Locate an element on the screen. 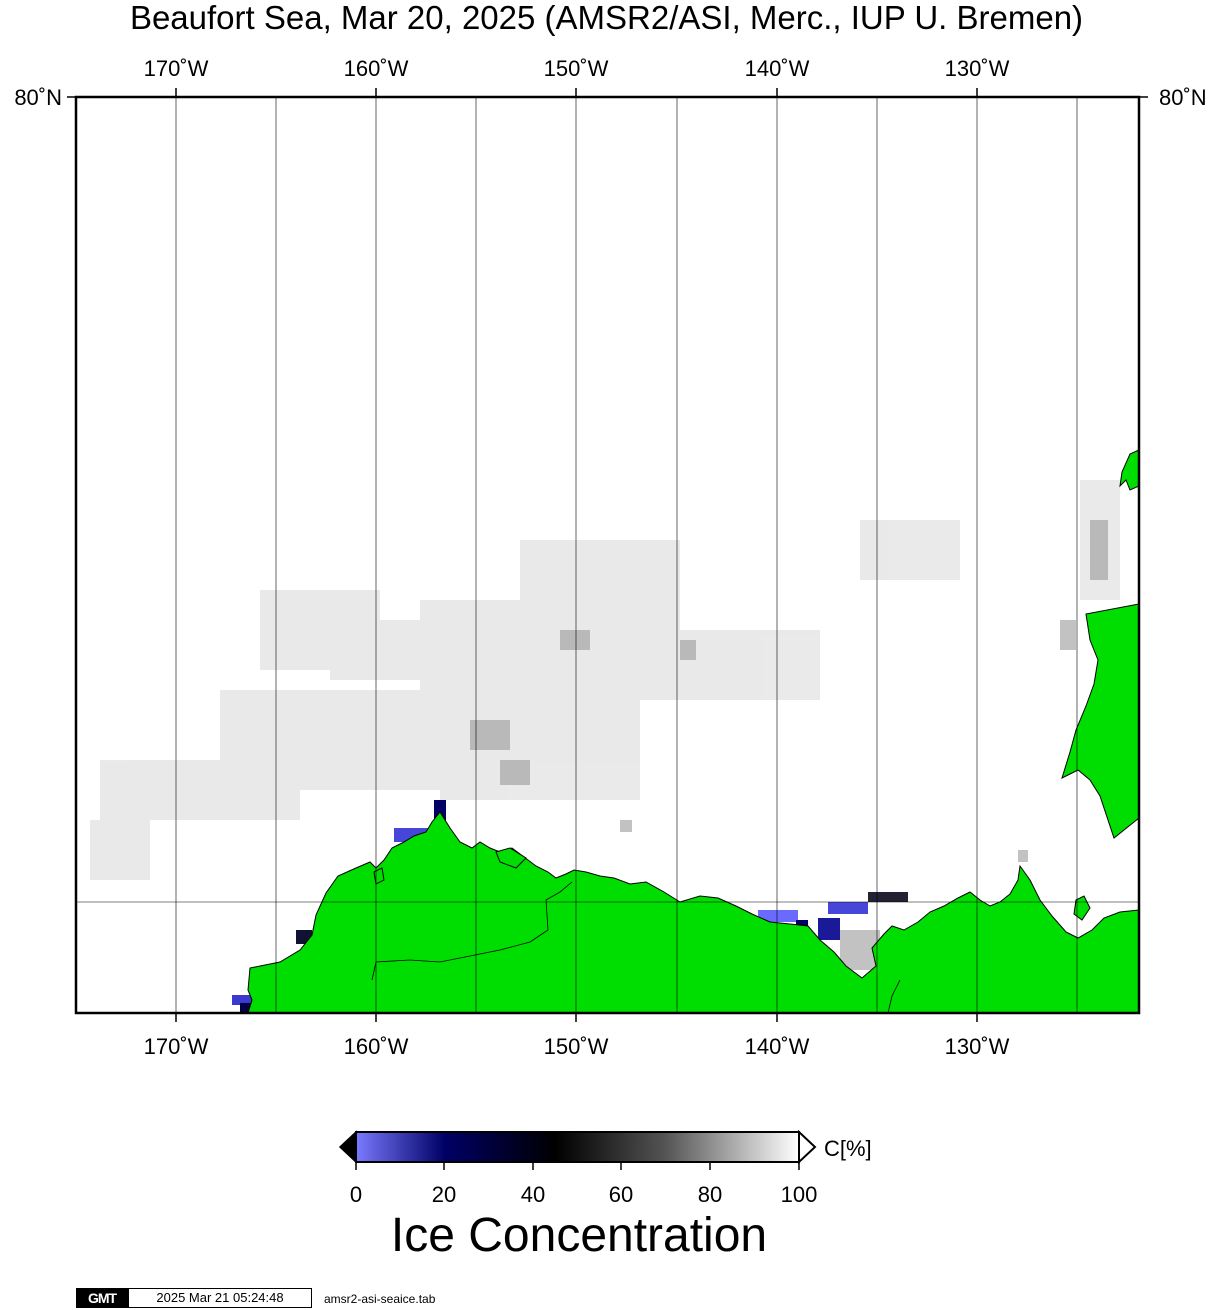  colorbar-tick-label: 40 is located at coordinates (533, 1194).